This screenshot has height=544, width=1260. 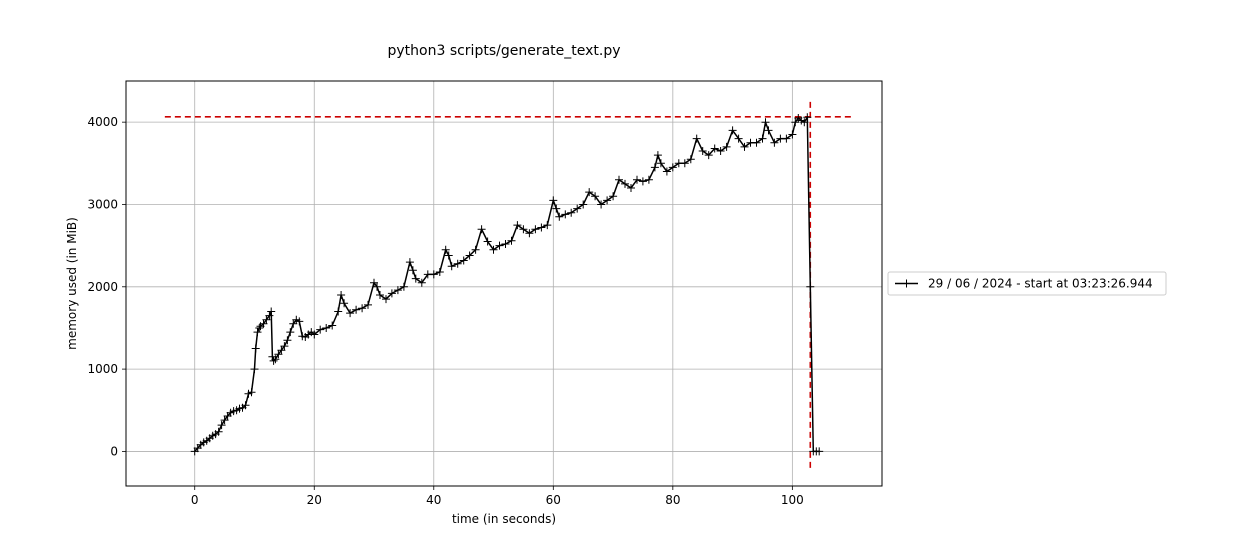 I want to click on x-tick-label: 20, so click(x=314, y=500).